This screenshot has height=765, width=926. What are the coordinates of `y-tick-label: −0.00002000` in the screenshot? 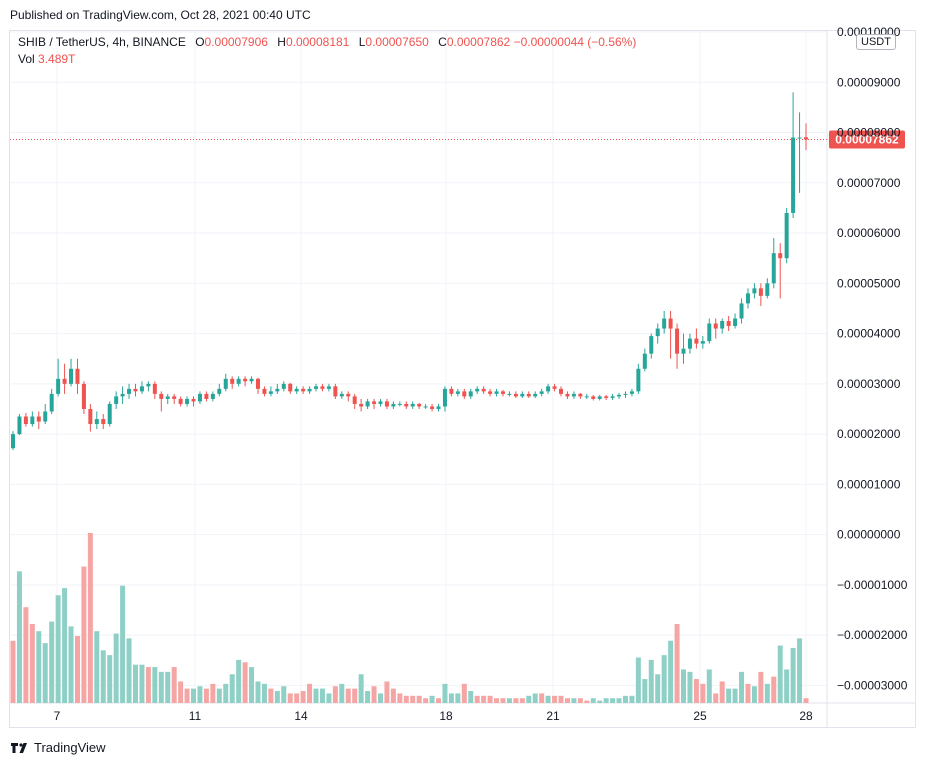 It's located at (872, 635).